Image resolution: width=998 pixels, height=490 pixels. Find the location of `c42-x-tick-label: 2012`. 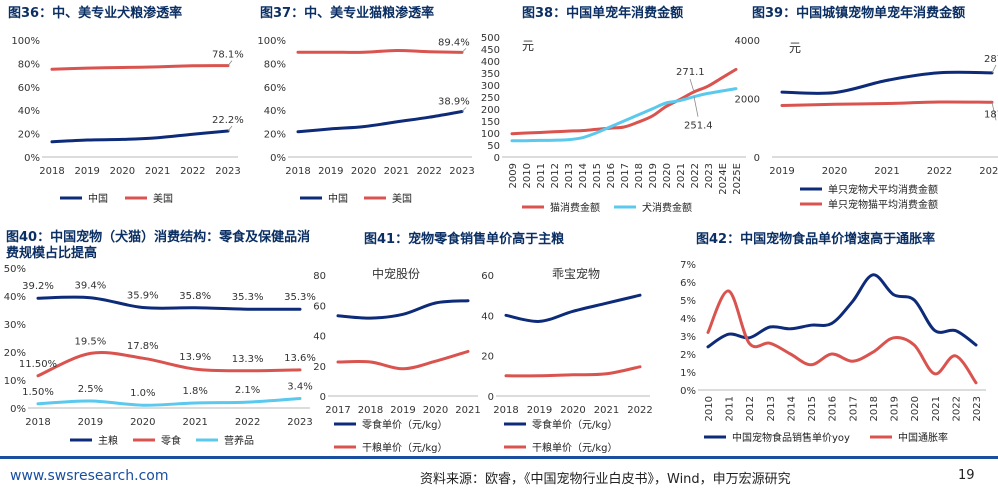

c42-x-tick-label: 2012 is located at coordinates (750, 408).